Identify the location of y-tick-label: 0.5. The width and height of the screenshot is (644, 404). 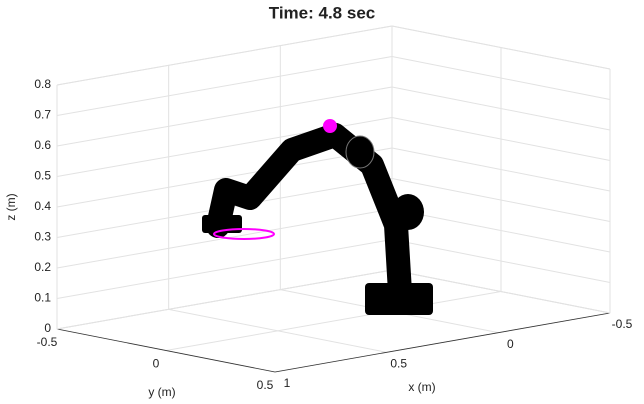
(265, 385).